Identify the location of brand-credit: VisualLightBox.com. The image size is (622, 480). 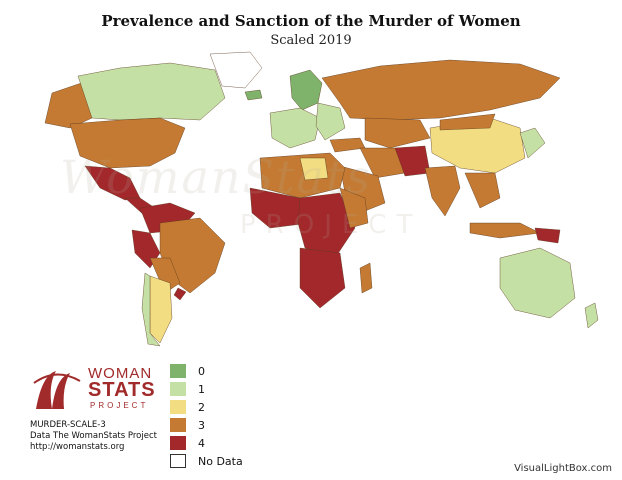
(563, 468).